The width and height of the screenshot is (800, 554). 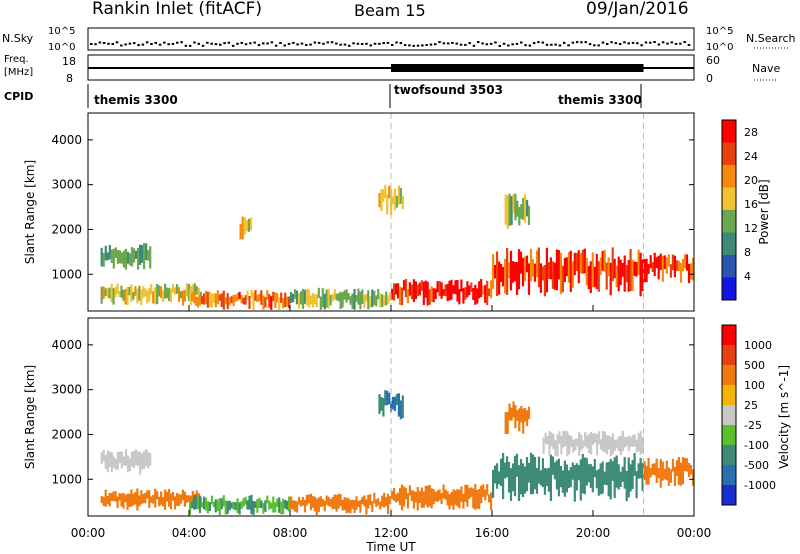 I want to click on colorbar-tick-label: -25, so click(x=753, y=425).